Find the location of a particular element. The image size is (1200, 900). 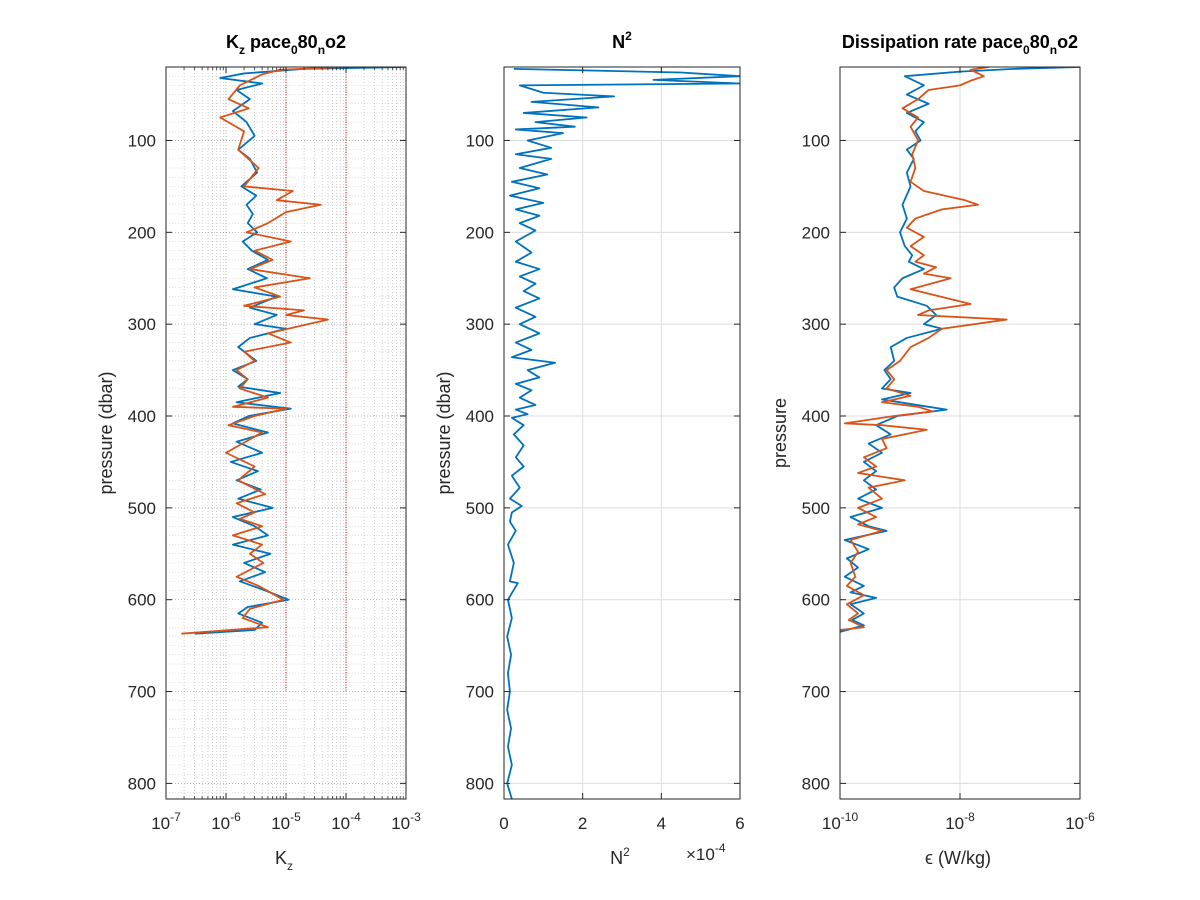

x-tick-label: 10⁻⁷ is located at coordinates (166, 821).